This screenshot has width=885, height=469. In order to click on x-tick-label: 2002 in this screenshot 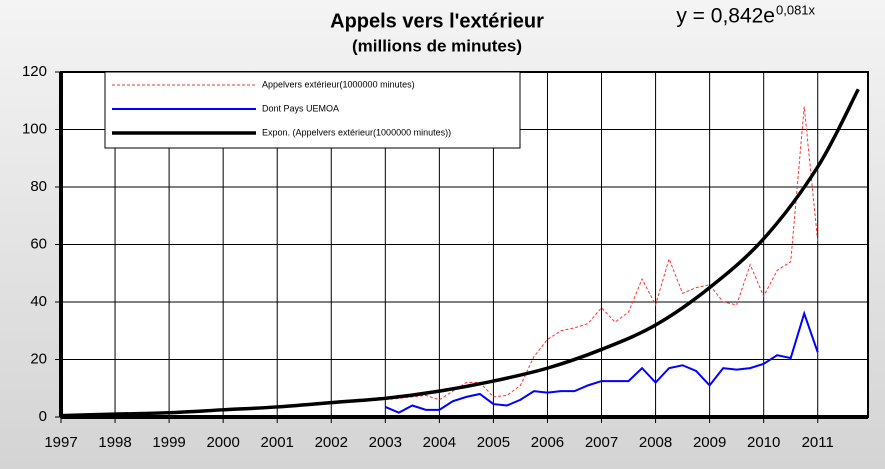, I will do `click(331, 442)`.